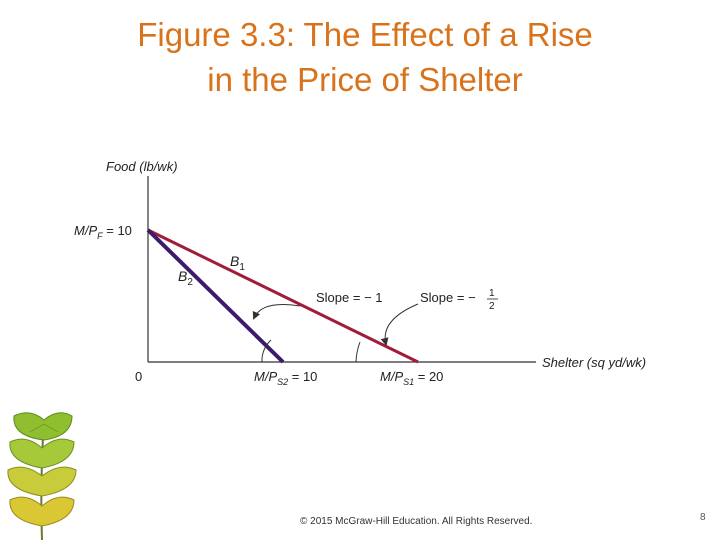 The image size is (720, 540). I want to click on y-intercept-label: M/PF = 10, so click(103, 232).